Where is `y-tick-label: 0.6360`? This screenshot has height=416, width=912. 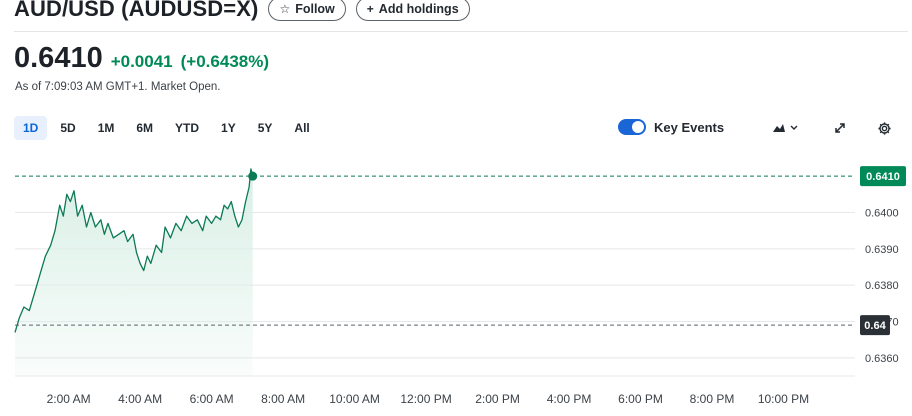 y-tick-label: 0.6360 is located at coordinates (882, 359).